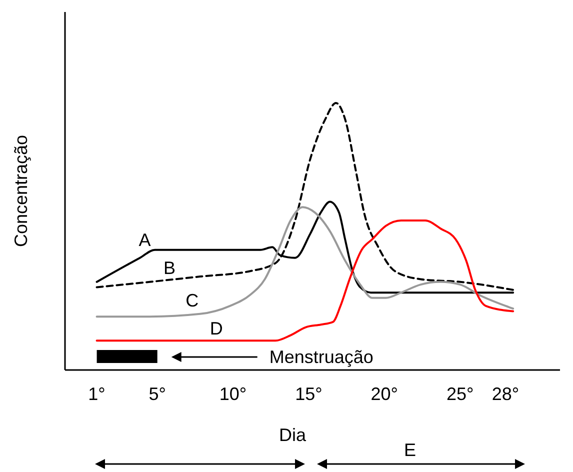 The width and height of the screenshot is (573, 472). Describe the element at coordinates (216, 328) in the screenshot. I see `series-label: D` at that location.